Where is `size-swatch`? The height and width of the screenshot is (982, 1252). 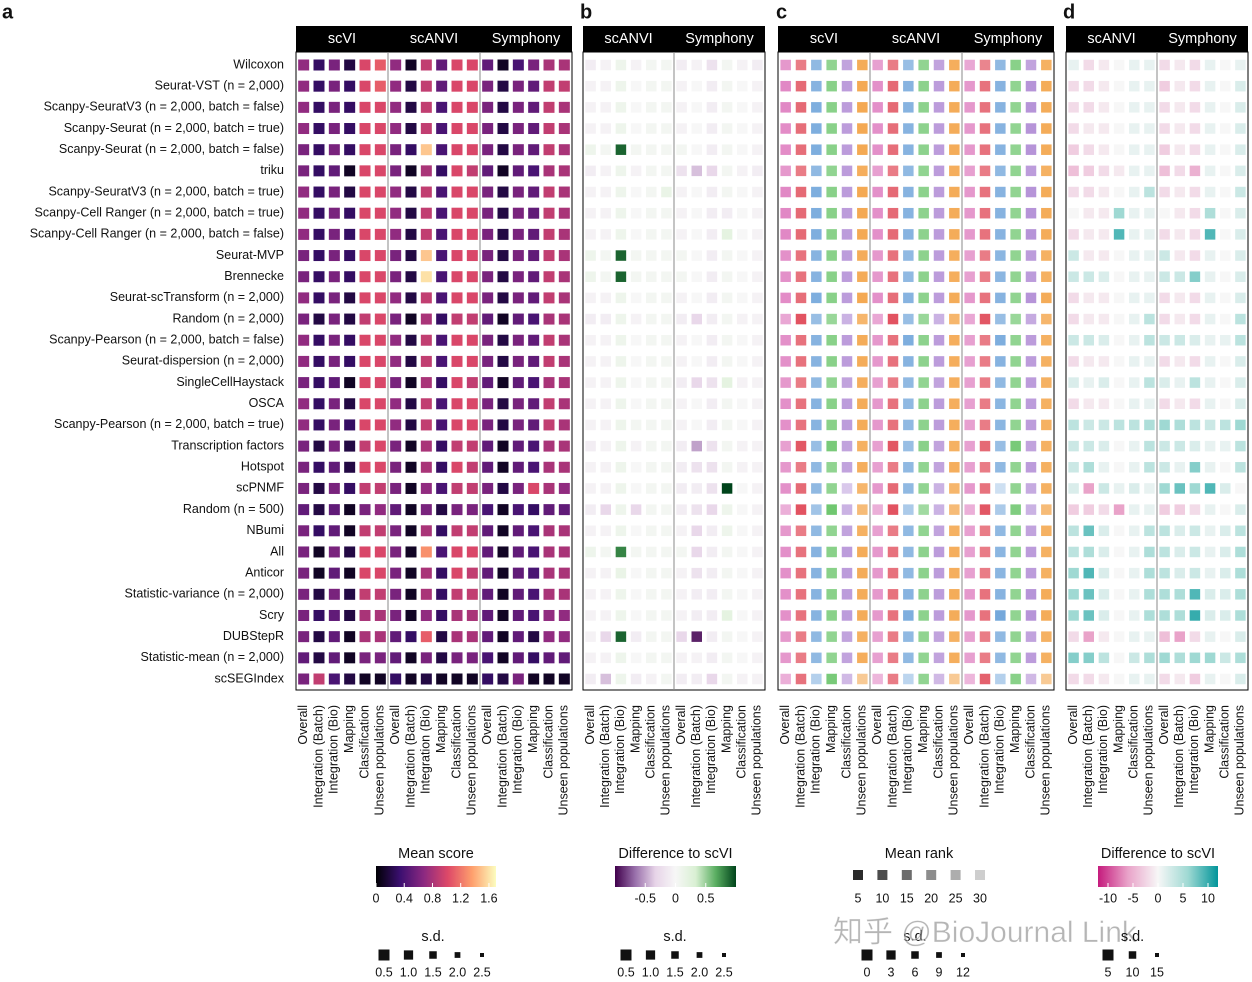
size-swatch is located at coordinates (915, 955).